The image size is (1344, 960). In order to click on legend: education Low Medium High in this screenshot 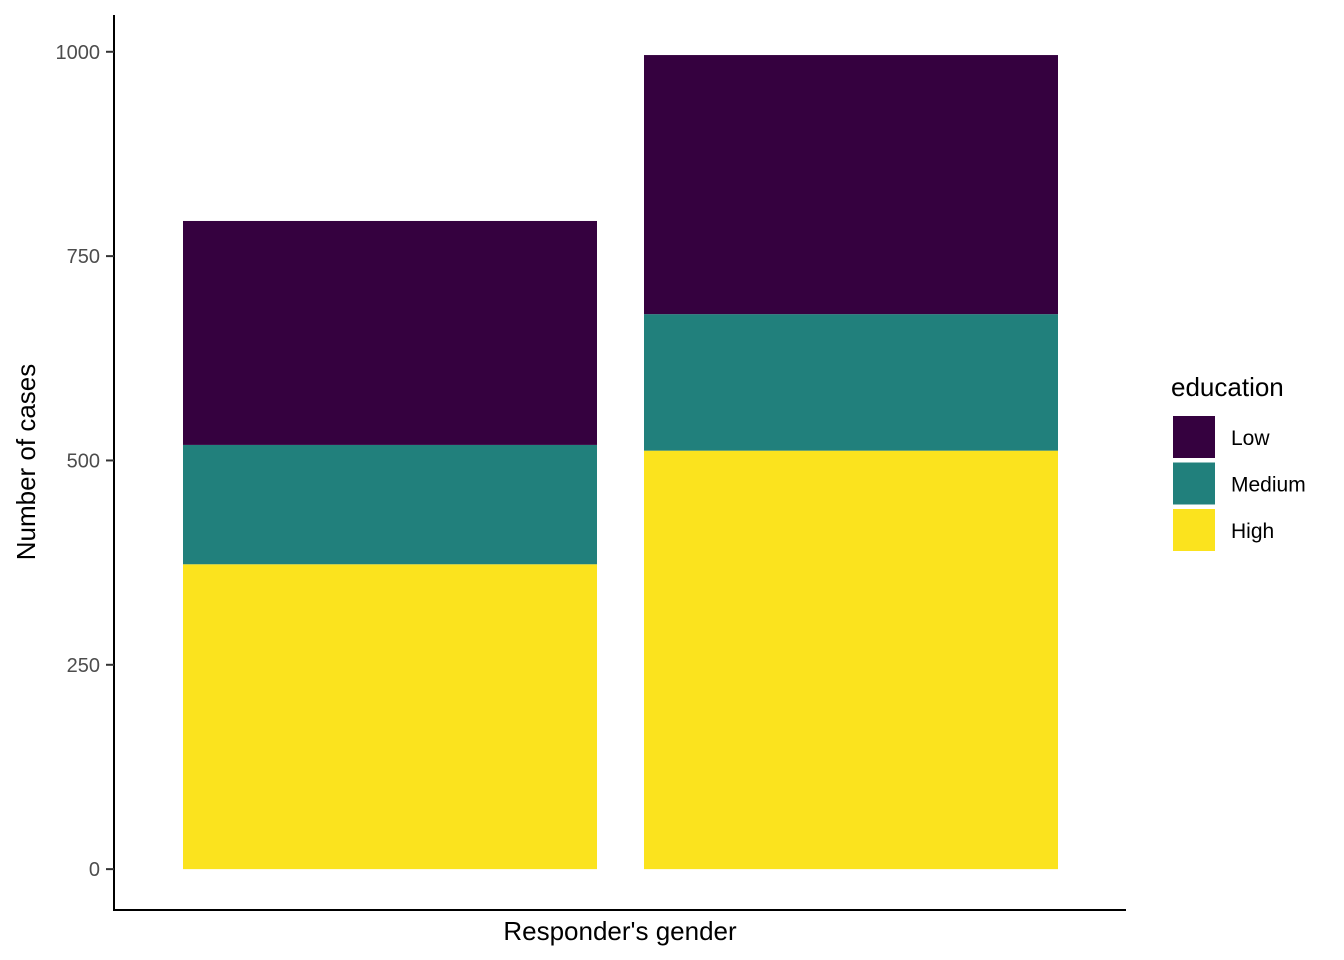, I will do `click(1238, 461)`.